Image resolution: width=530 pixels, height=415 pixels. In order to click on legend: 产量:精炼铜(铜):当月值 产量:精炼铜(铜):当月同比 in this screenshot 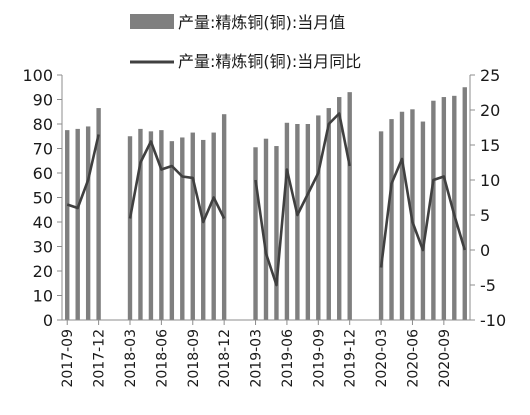, I will do `click(245, 42)`.